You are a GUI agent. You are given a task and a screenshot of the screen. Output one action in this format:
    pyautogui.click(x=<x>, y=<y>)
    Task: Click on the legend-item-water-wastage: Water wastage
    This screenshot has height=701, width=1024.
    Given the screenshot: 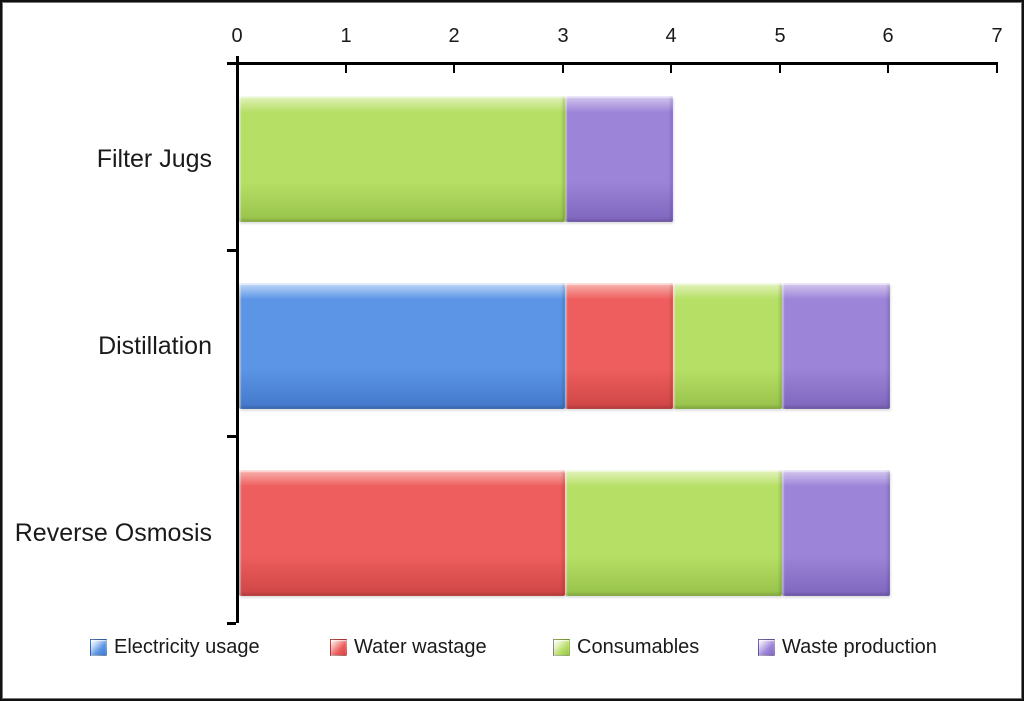 What is the action you would take?
    pyautogui.click(x=408, y=647)
    